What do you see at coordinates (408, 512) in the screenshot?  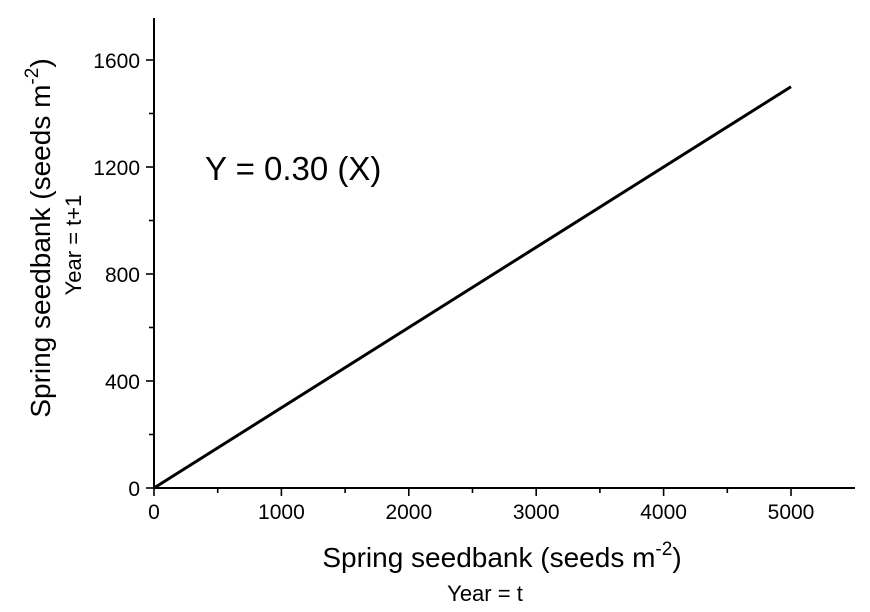 I see `x-tick-label: 2000` at bounding box center [408, 512].